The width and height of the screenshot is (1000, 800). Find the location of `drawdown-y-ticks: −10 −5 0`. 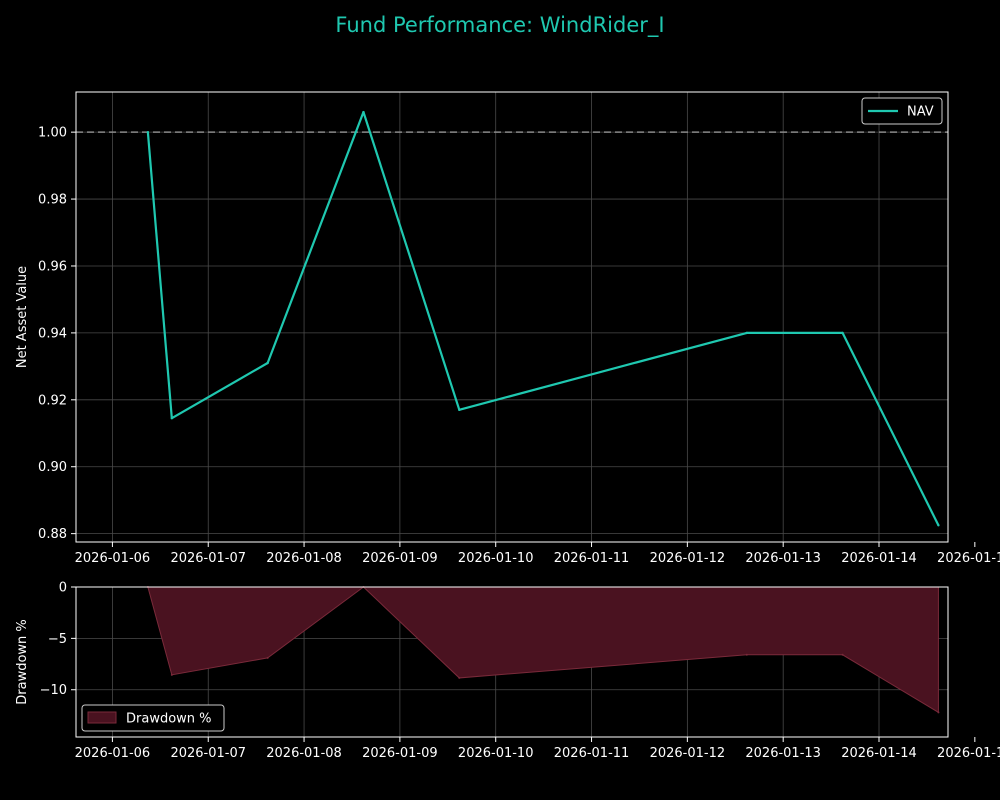

drawdown-y-ticks: −10 −5 0 is located at coordinates (58, 639).